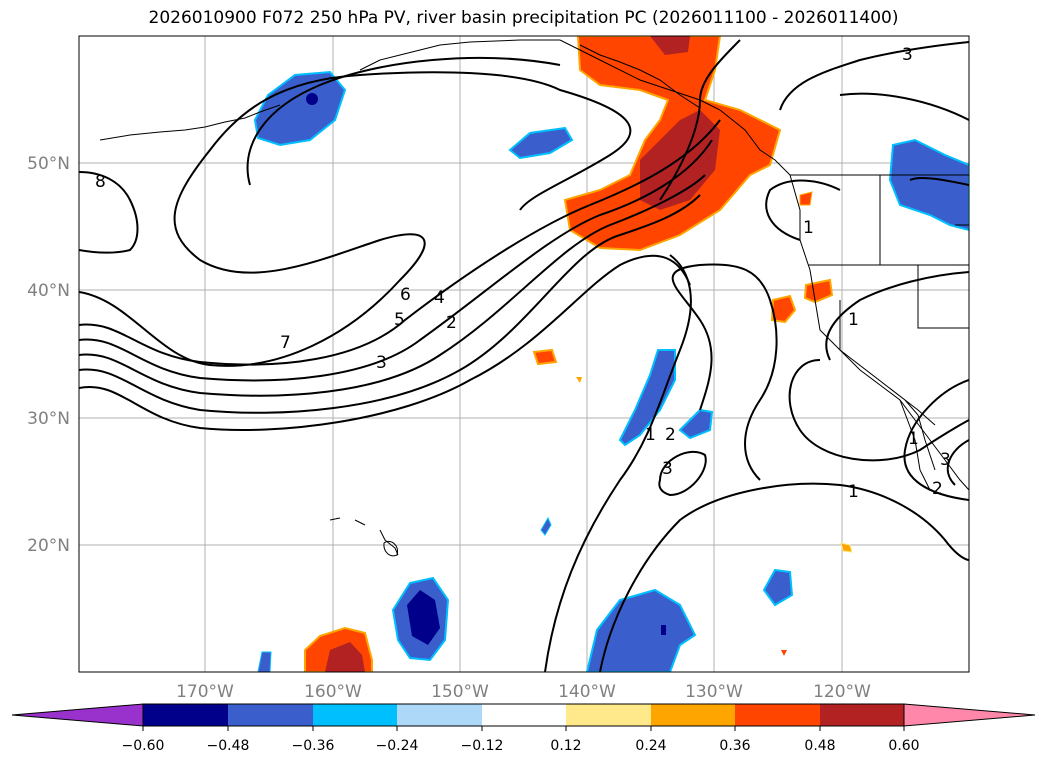 Image resolution: width=1047 pixels, height=765 pixels. What do you see at coordinates (48, 546) in the screenshot?
I see `lat-label: 20°N` at bounding box center [48, 546].